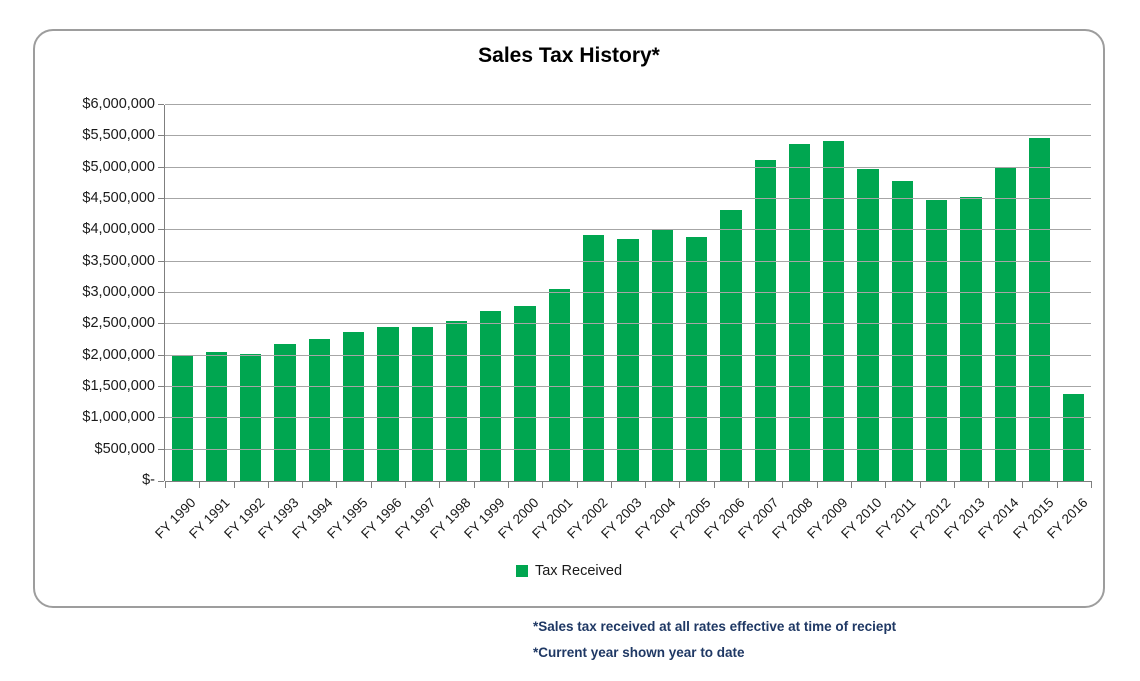  What do you see at coordinates (118, 229) in the screenshot?
I see `y-tick-label: $4,000,000` at bounding box center [118, 229].